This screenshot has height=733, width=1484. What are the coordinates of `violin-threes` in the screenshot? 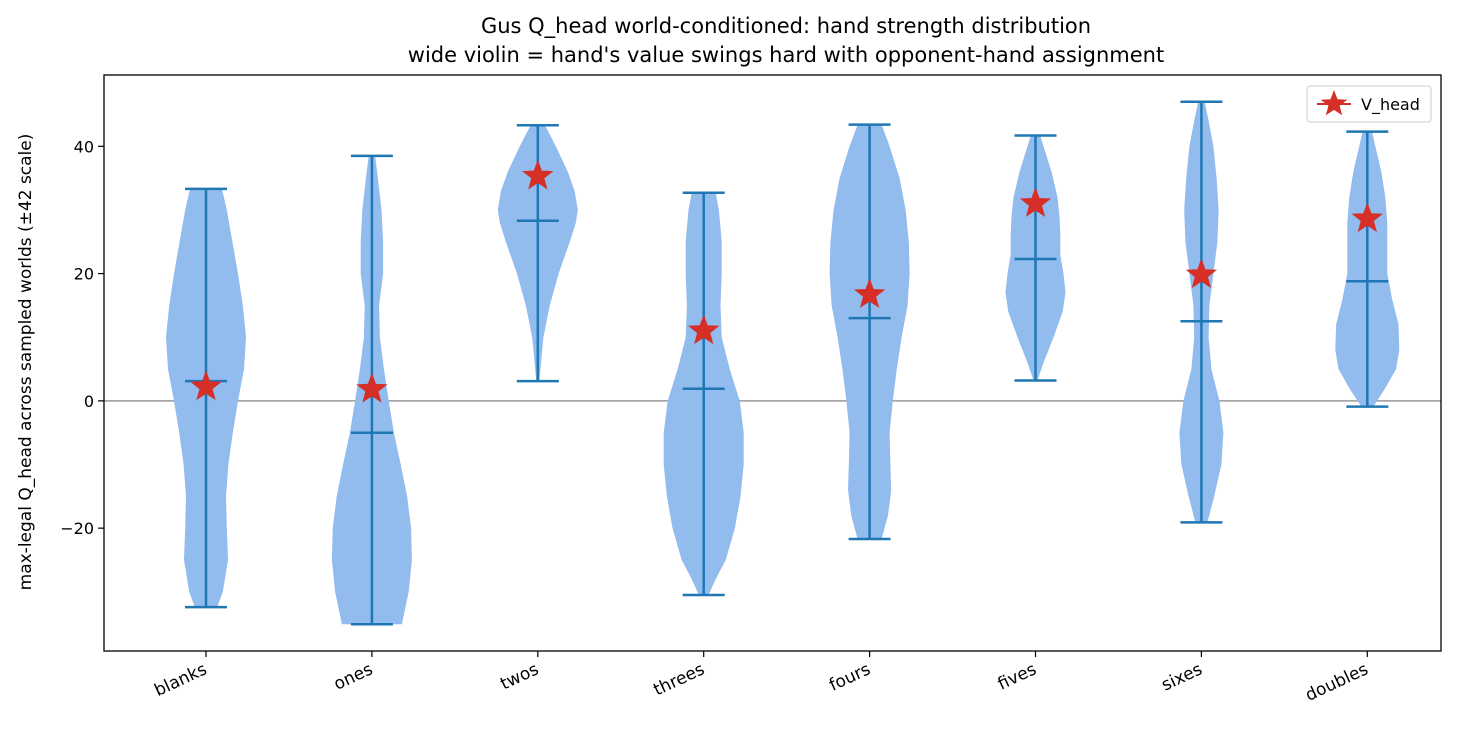 It's located at (703, 394).